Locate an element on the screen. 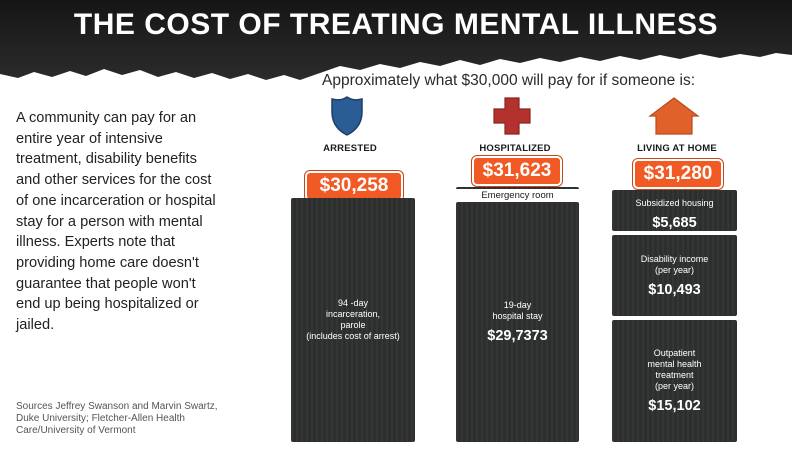 The height and width of the screenshot is (471, 792). page-title: THE COST OF TREATING MENTAL ILLNESS is located at coordinates (396, 24).